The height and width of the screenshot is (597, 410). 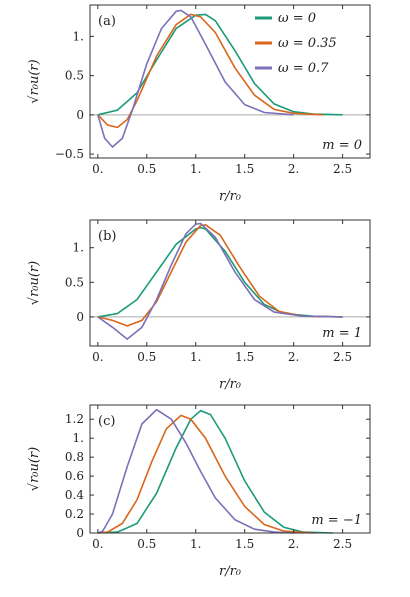 I want to click on m-label: m = 1, so click(x=342, y=333).